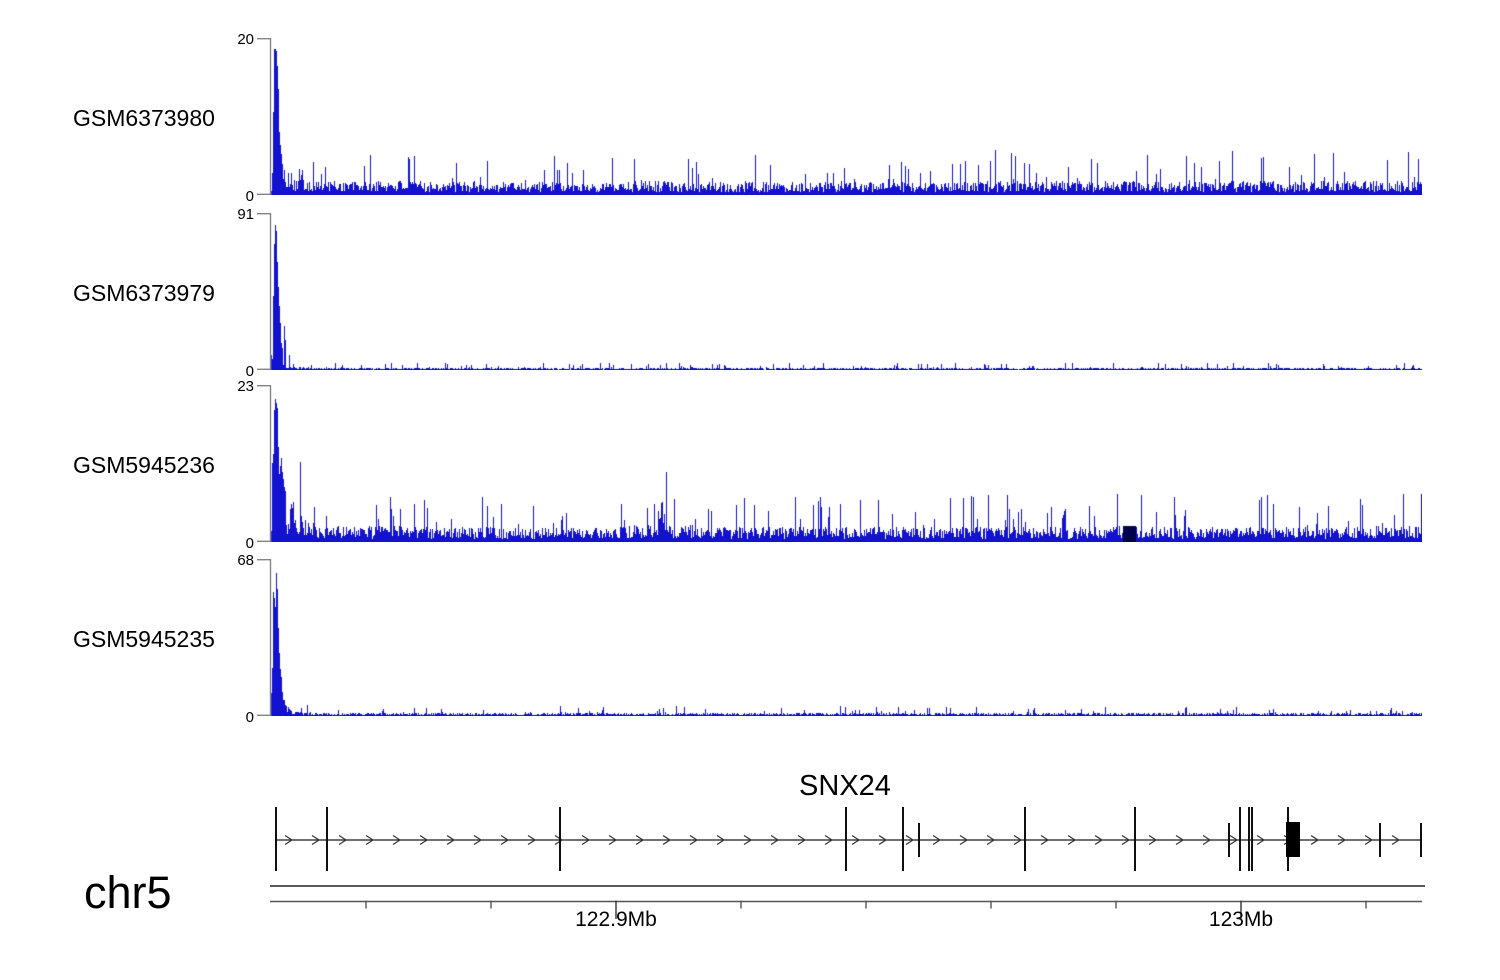 This screenshot has width=1500, height=980. I want to click on gene-name-label: SNX24, so click(845, 786).